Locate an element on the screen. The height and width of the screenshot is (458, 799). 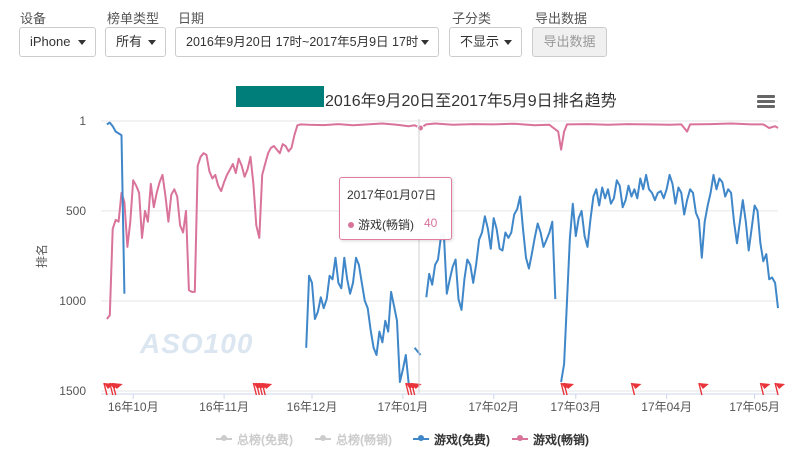
chart-tooltip: 2017年01月07日 游戏(畅销) 40 is located at coordinates (395, 208).